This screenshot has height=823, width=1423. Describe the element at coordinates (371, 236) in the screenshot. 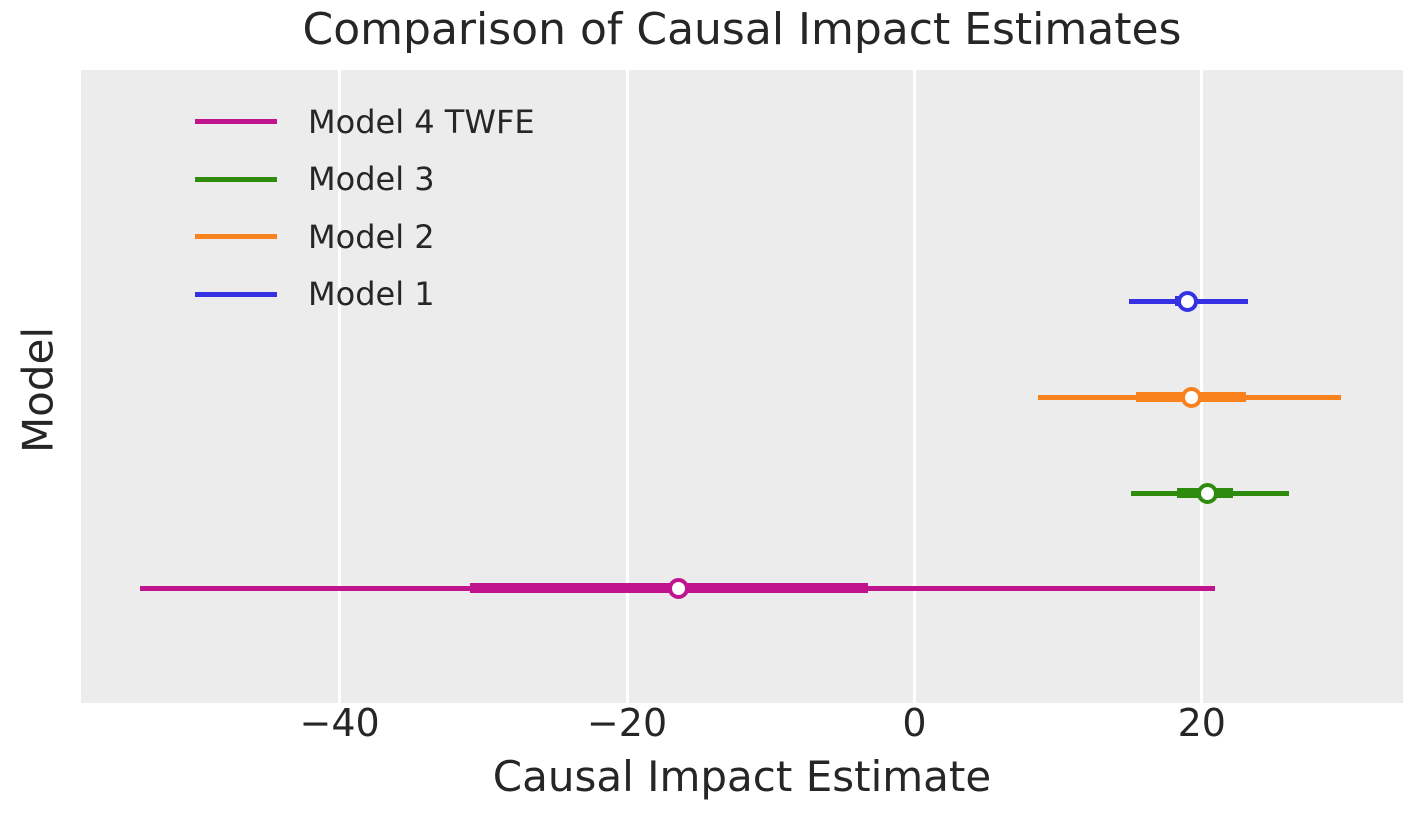

I see `legend-label: Model 2` at that location.